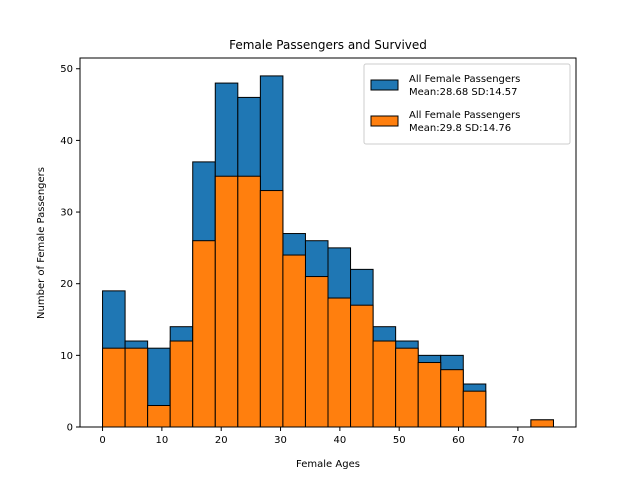  I want to click on bar-series2-bin5, so click(204, 334).